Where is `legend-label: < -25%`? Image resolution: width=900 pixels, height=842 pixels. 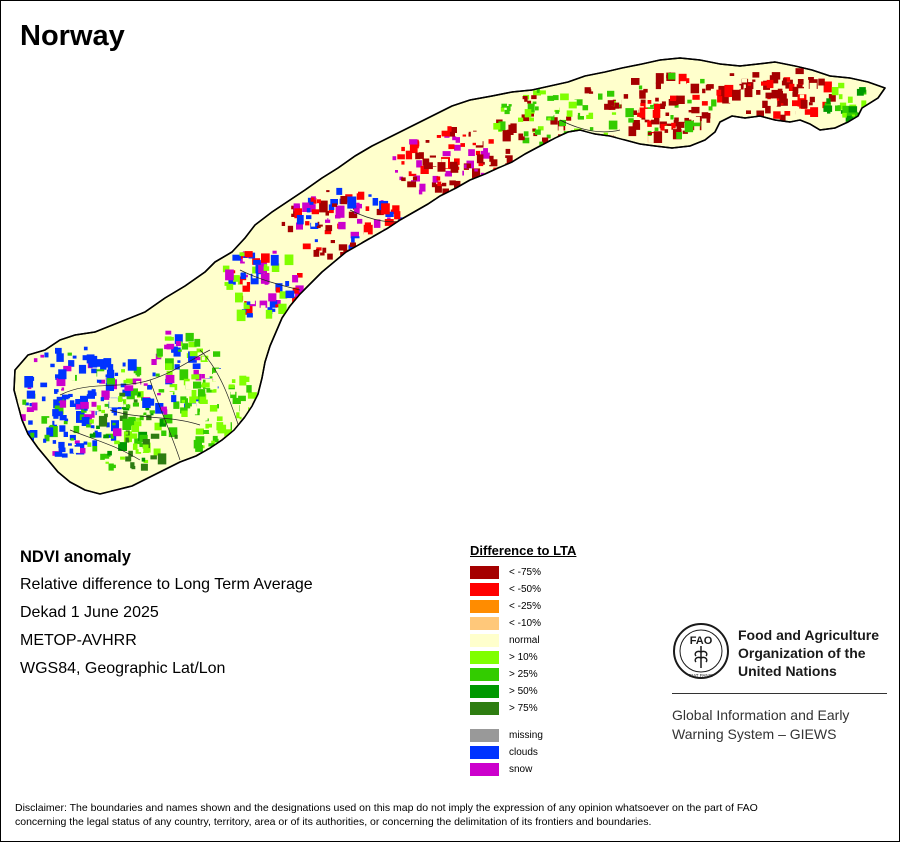 legend-label: < -25% is located at coordinates (525, 606).